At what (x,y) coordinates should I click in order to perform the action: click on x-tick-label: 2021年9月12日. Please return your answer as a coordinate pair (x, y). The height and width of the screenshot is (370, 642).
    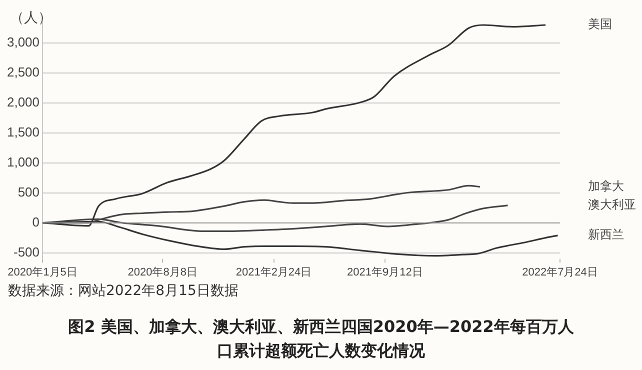
    Looking at the image, I should click on (385, 272).